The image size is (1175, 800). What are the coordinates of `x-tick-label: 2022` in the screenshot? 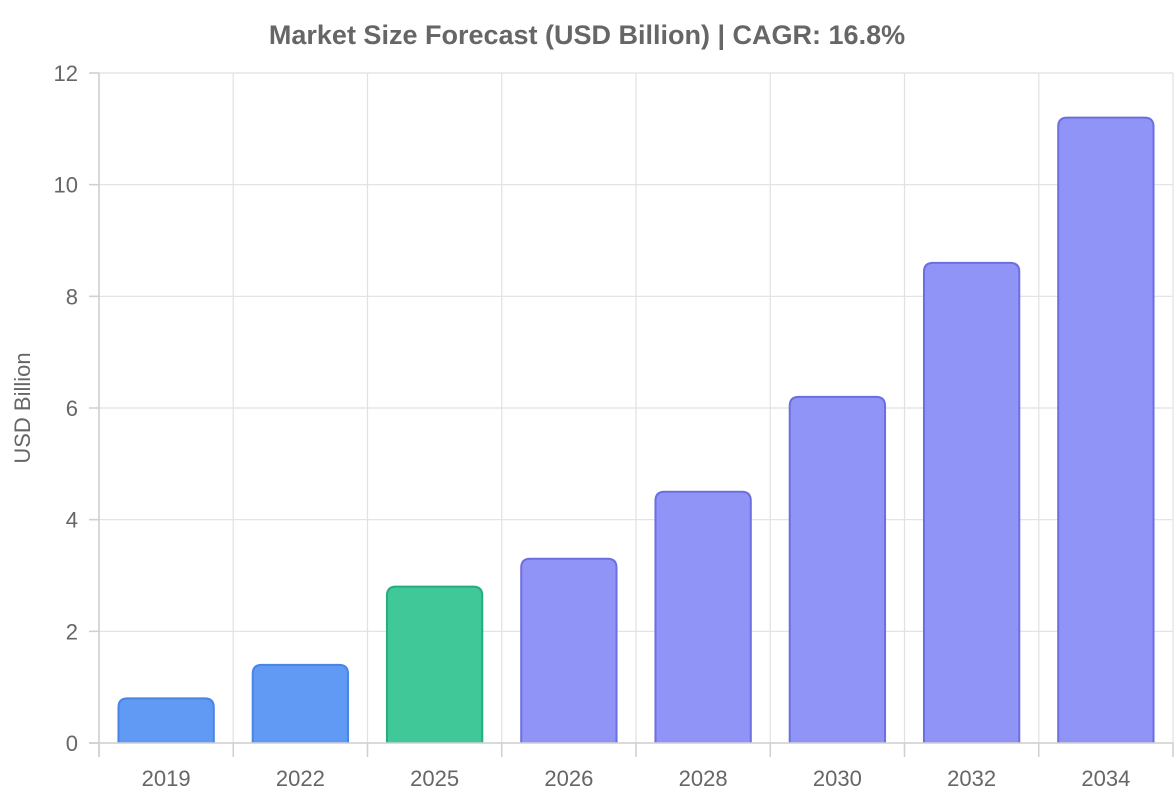 It's located at (300, 778).